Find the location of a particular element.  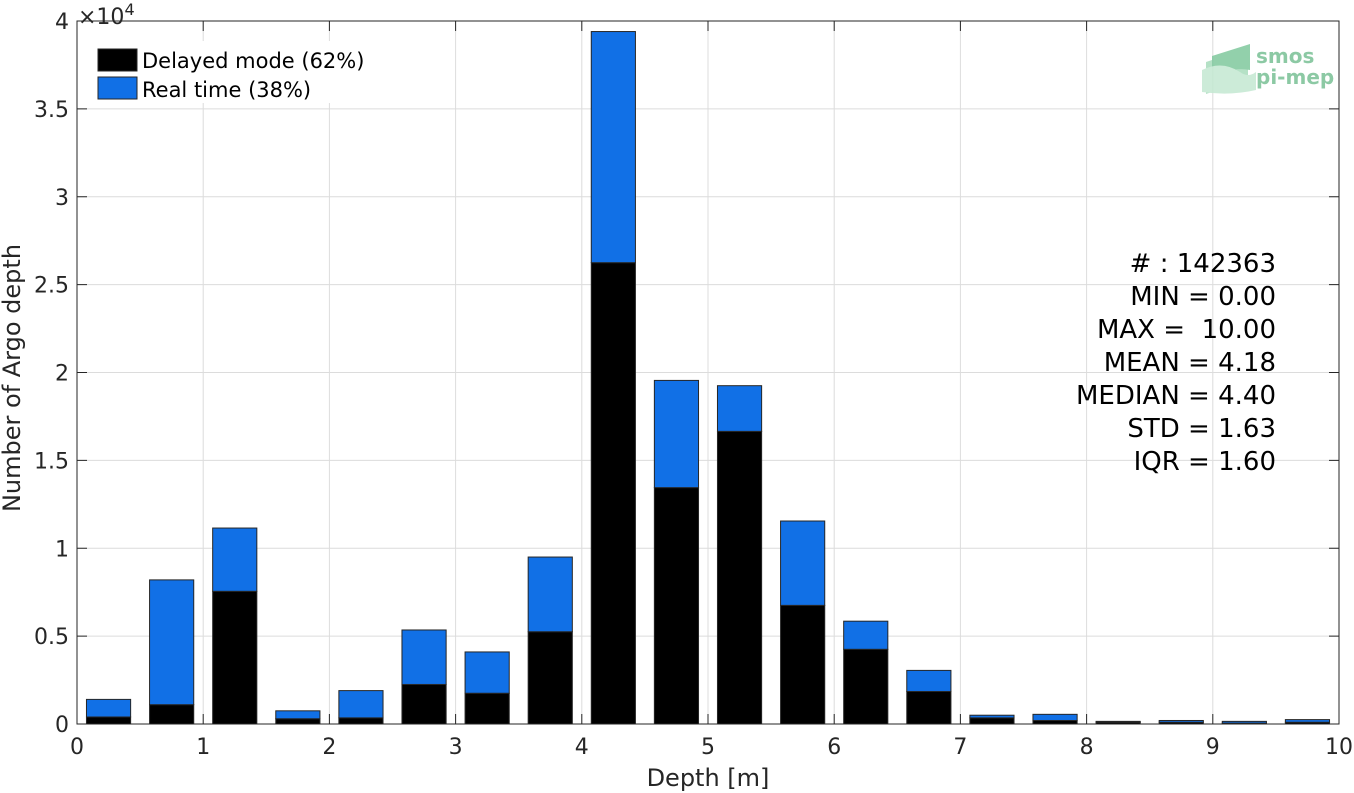

x-tick-label: 10 is located at coordinates (1339, 747).